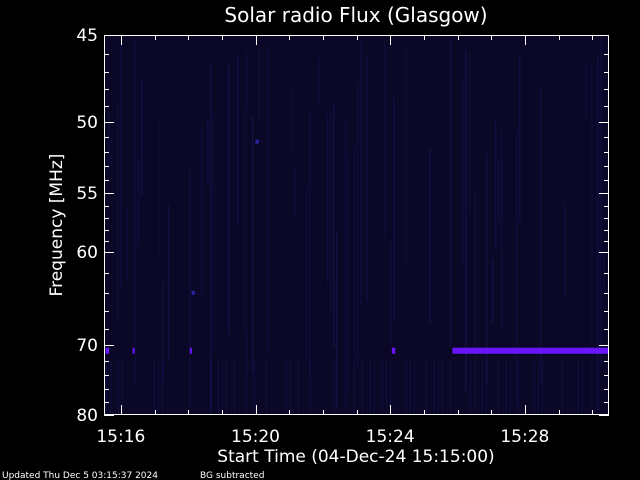 This screenshot has width=640, height=480. What do you see at coordinates (390, 437) in the screenshot?
I see `x-tick-label: 15:24` at bounding box center [390, 437].